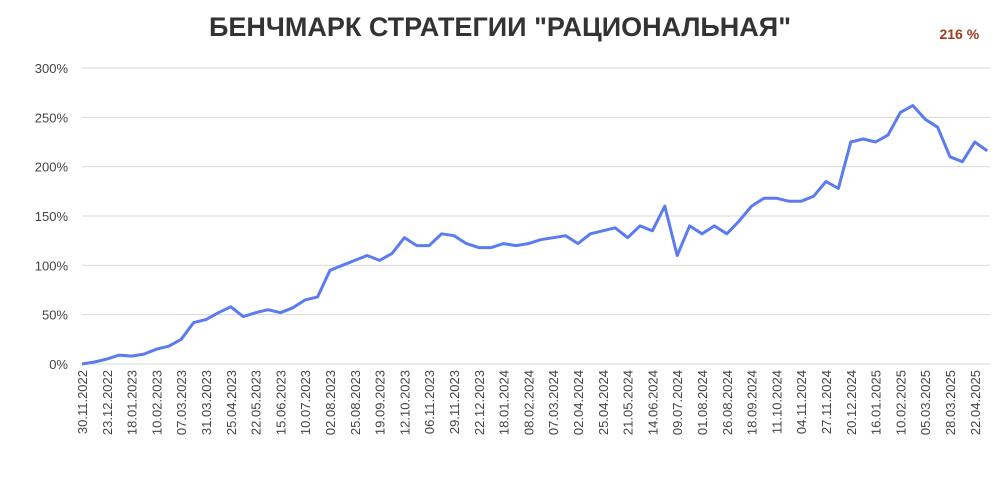  Describe the element at coordinates (925, 402) in the screenshot. I see `x-tick-label: 05.03.2025` at that location.